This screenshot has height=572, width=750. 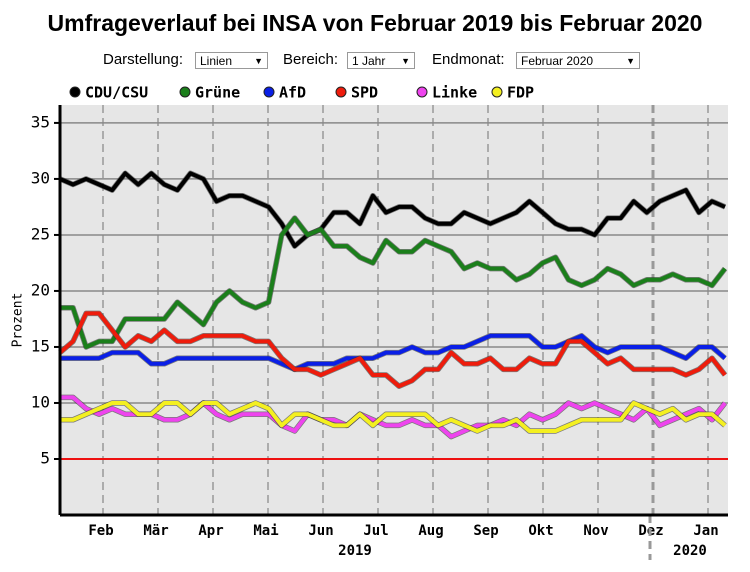 I want to click on select-value: Februar 2020, so click(x=557, y=61).